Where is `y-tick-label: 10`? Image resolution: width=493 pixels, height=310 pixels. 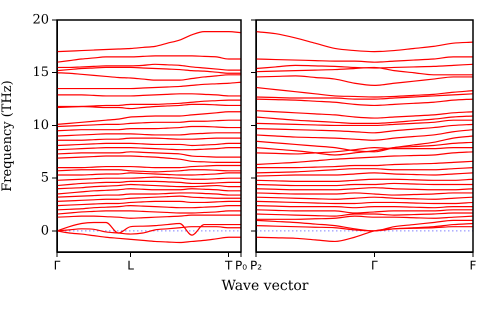
y-tick-label: 10 is located at coordinates (40, 125).